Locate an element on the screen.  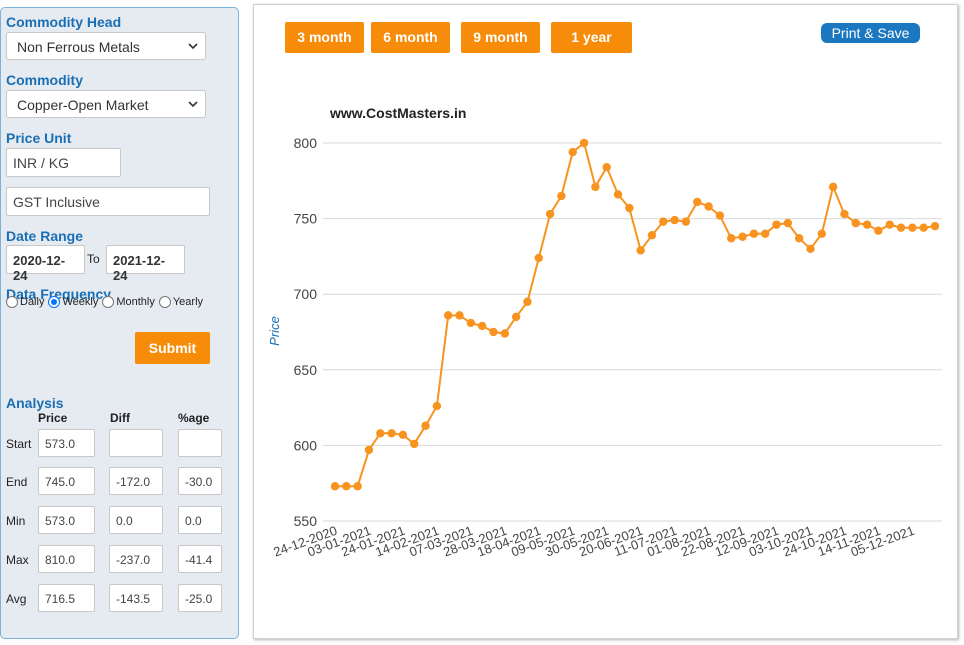
y-tick-label: 550 is located at coordinates (306, 521).